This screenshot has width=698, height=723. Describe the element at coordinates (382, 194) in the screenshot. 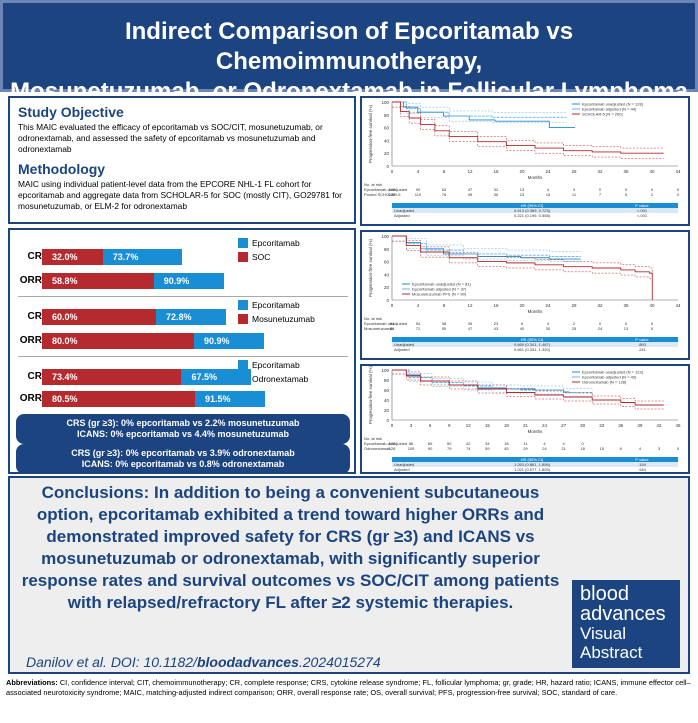

I see `risk-row-label: Pooled SCHOLAR-5` at that location.